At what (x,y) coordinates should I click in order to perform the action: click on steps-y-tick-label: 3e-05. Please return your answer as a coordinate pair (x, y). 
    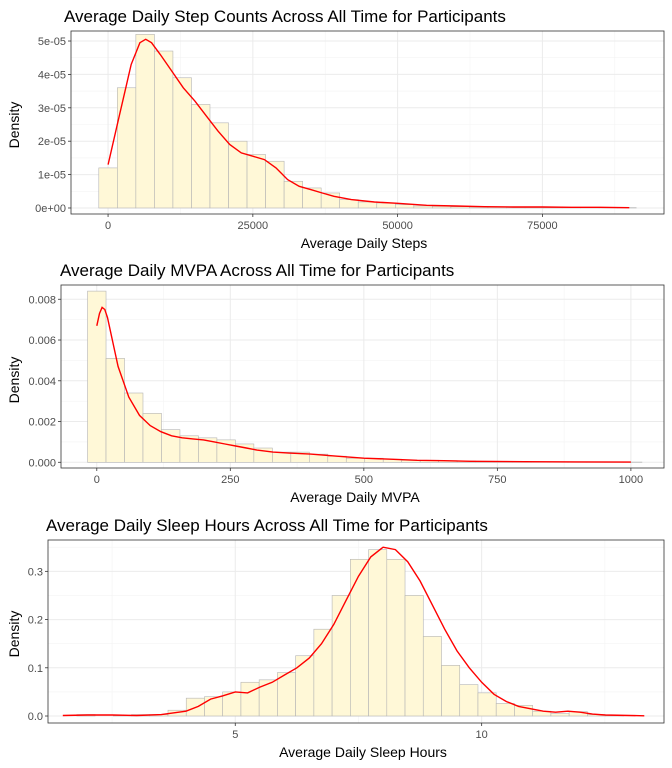
    Looking at the image, I should click on (52, 109).